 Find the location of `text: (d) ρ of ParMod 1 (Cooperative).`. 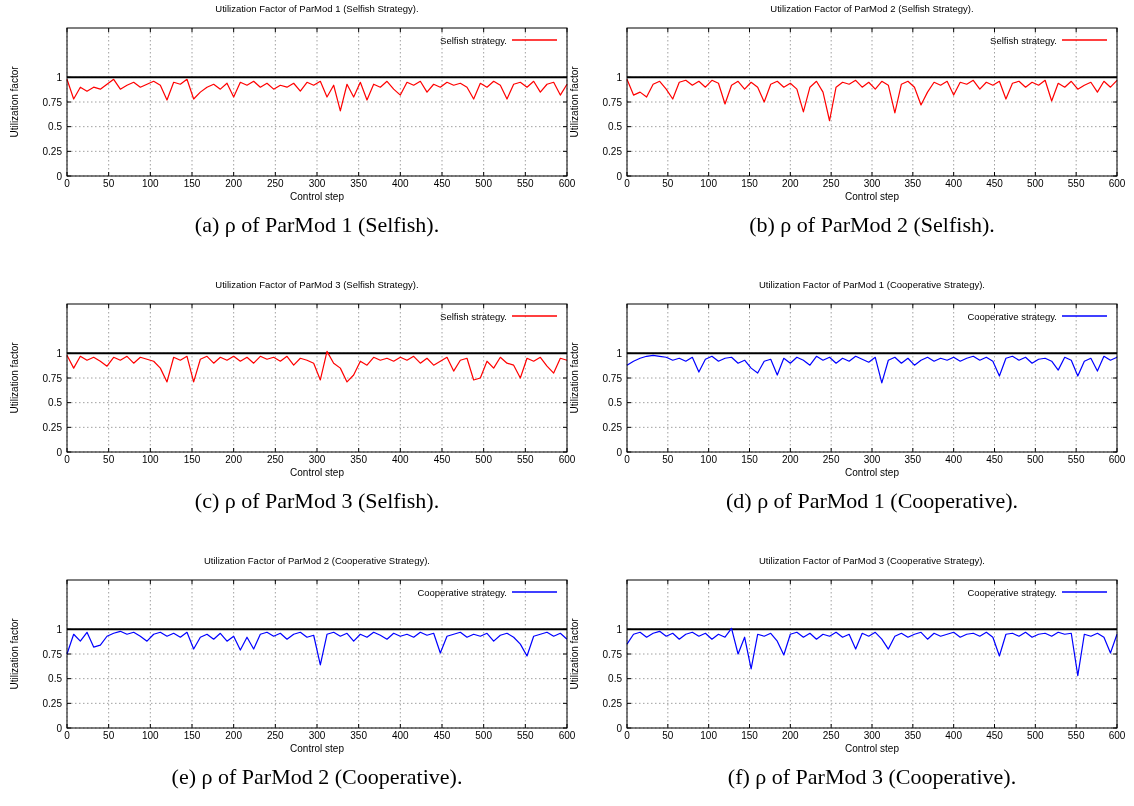

text: (d) ρ of ParMod 1 (Cooperative). is located at coordinates (872, 500).